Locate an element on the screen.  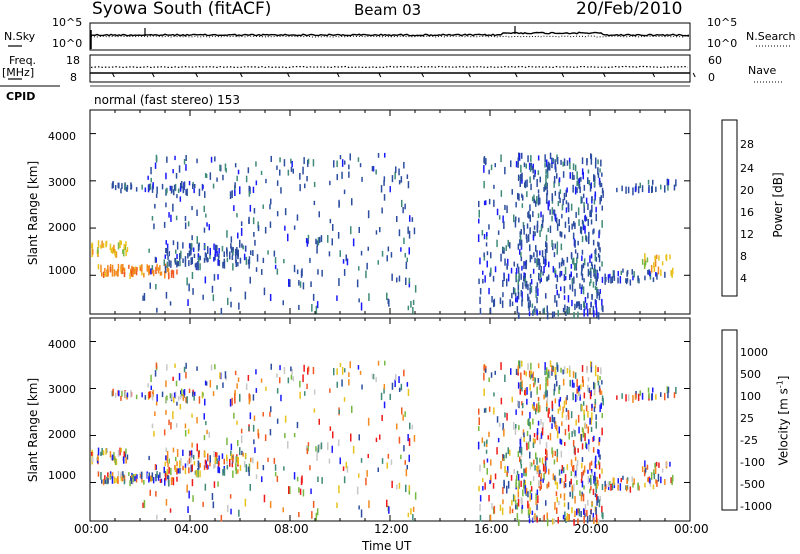
freq-dip-mark is located at coordinates (113, 75).